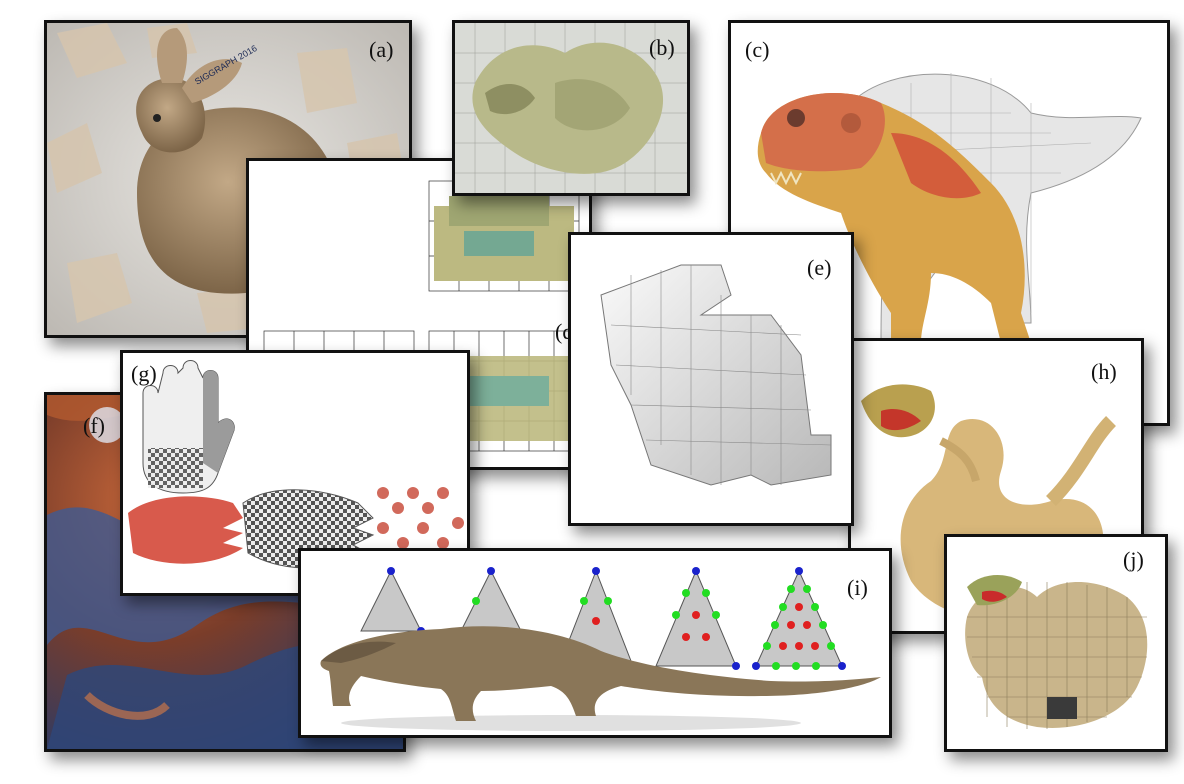  What do you see at coordinates (711, 379) in the screenshot?
I see `panel-e: (e)` at bounding box center [711, 379].